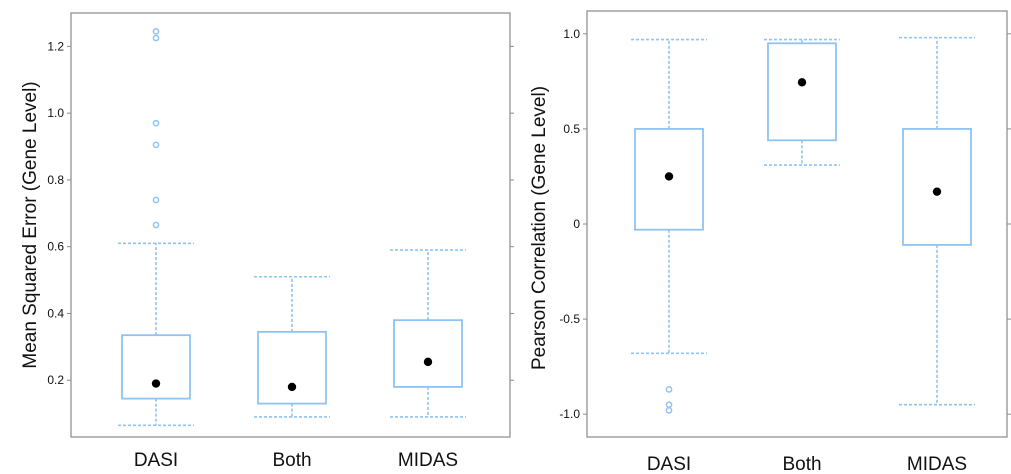 The image size is (1011, 474). I want to click on y-tick-label: 1.2, so click(55, 46).